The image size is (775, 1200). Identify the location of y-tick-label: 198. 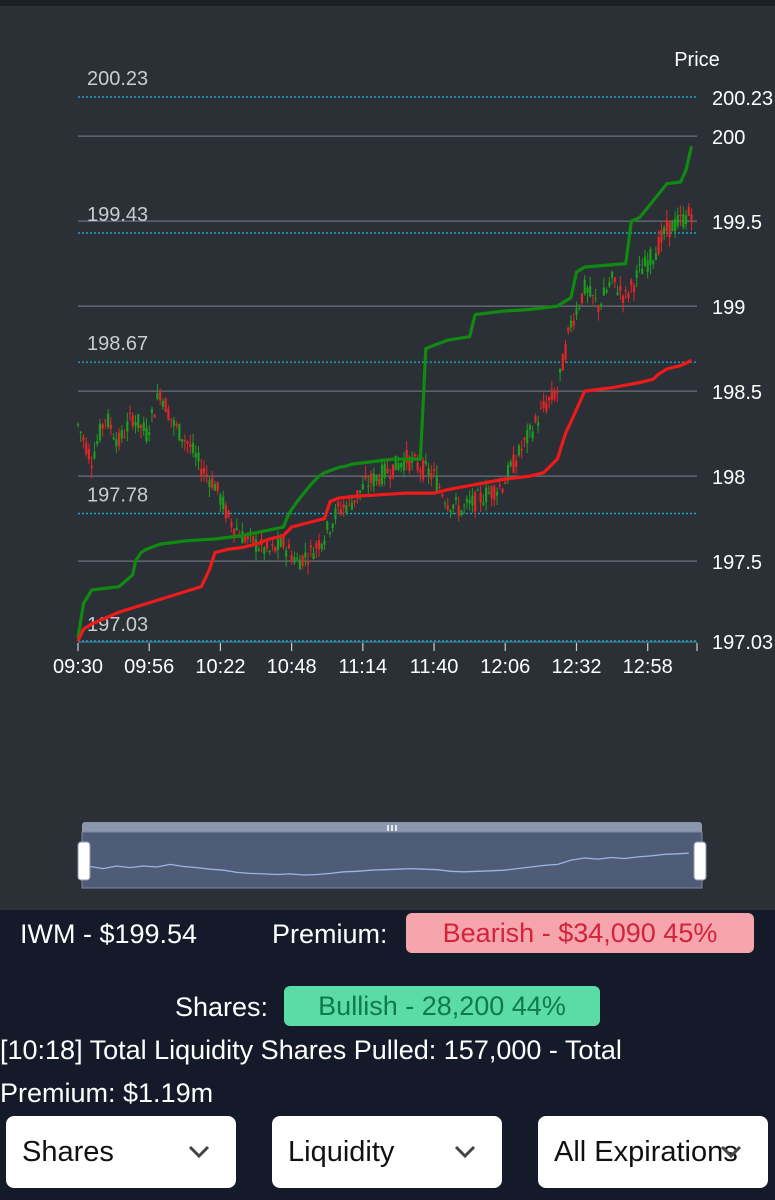
(728, 478).